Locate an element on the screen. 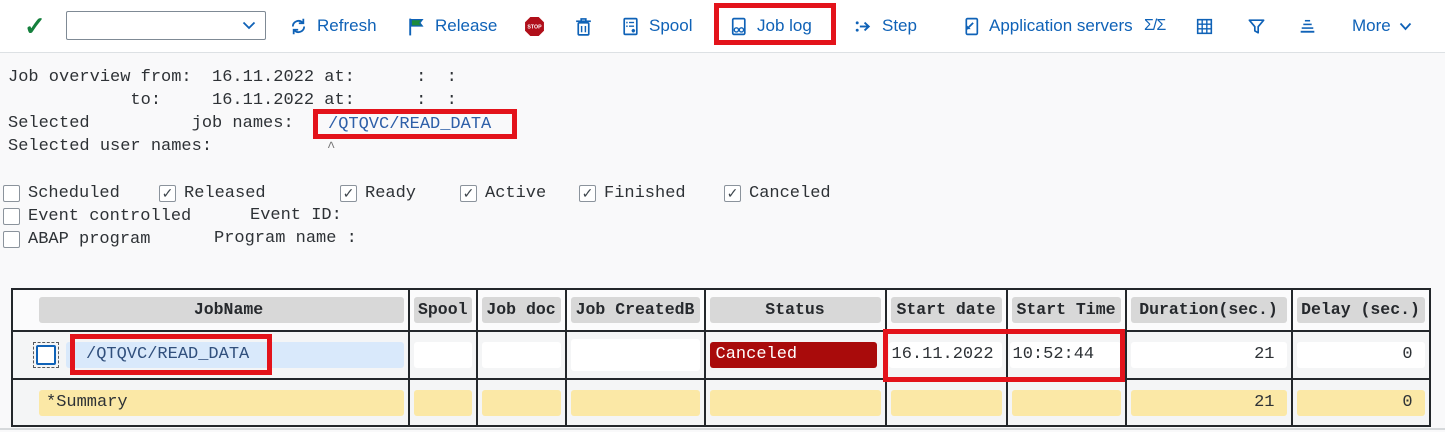 The image size is (1445, 432). delete-button is located at coordinates (583, 26).